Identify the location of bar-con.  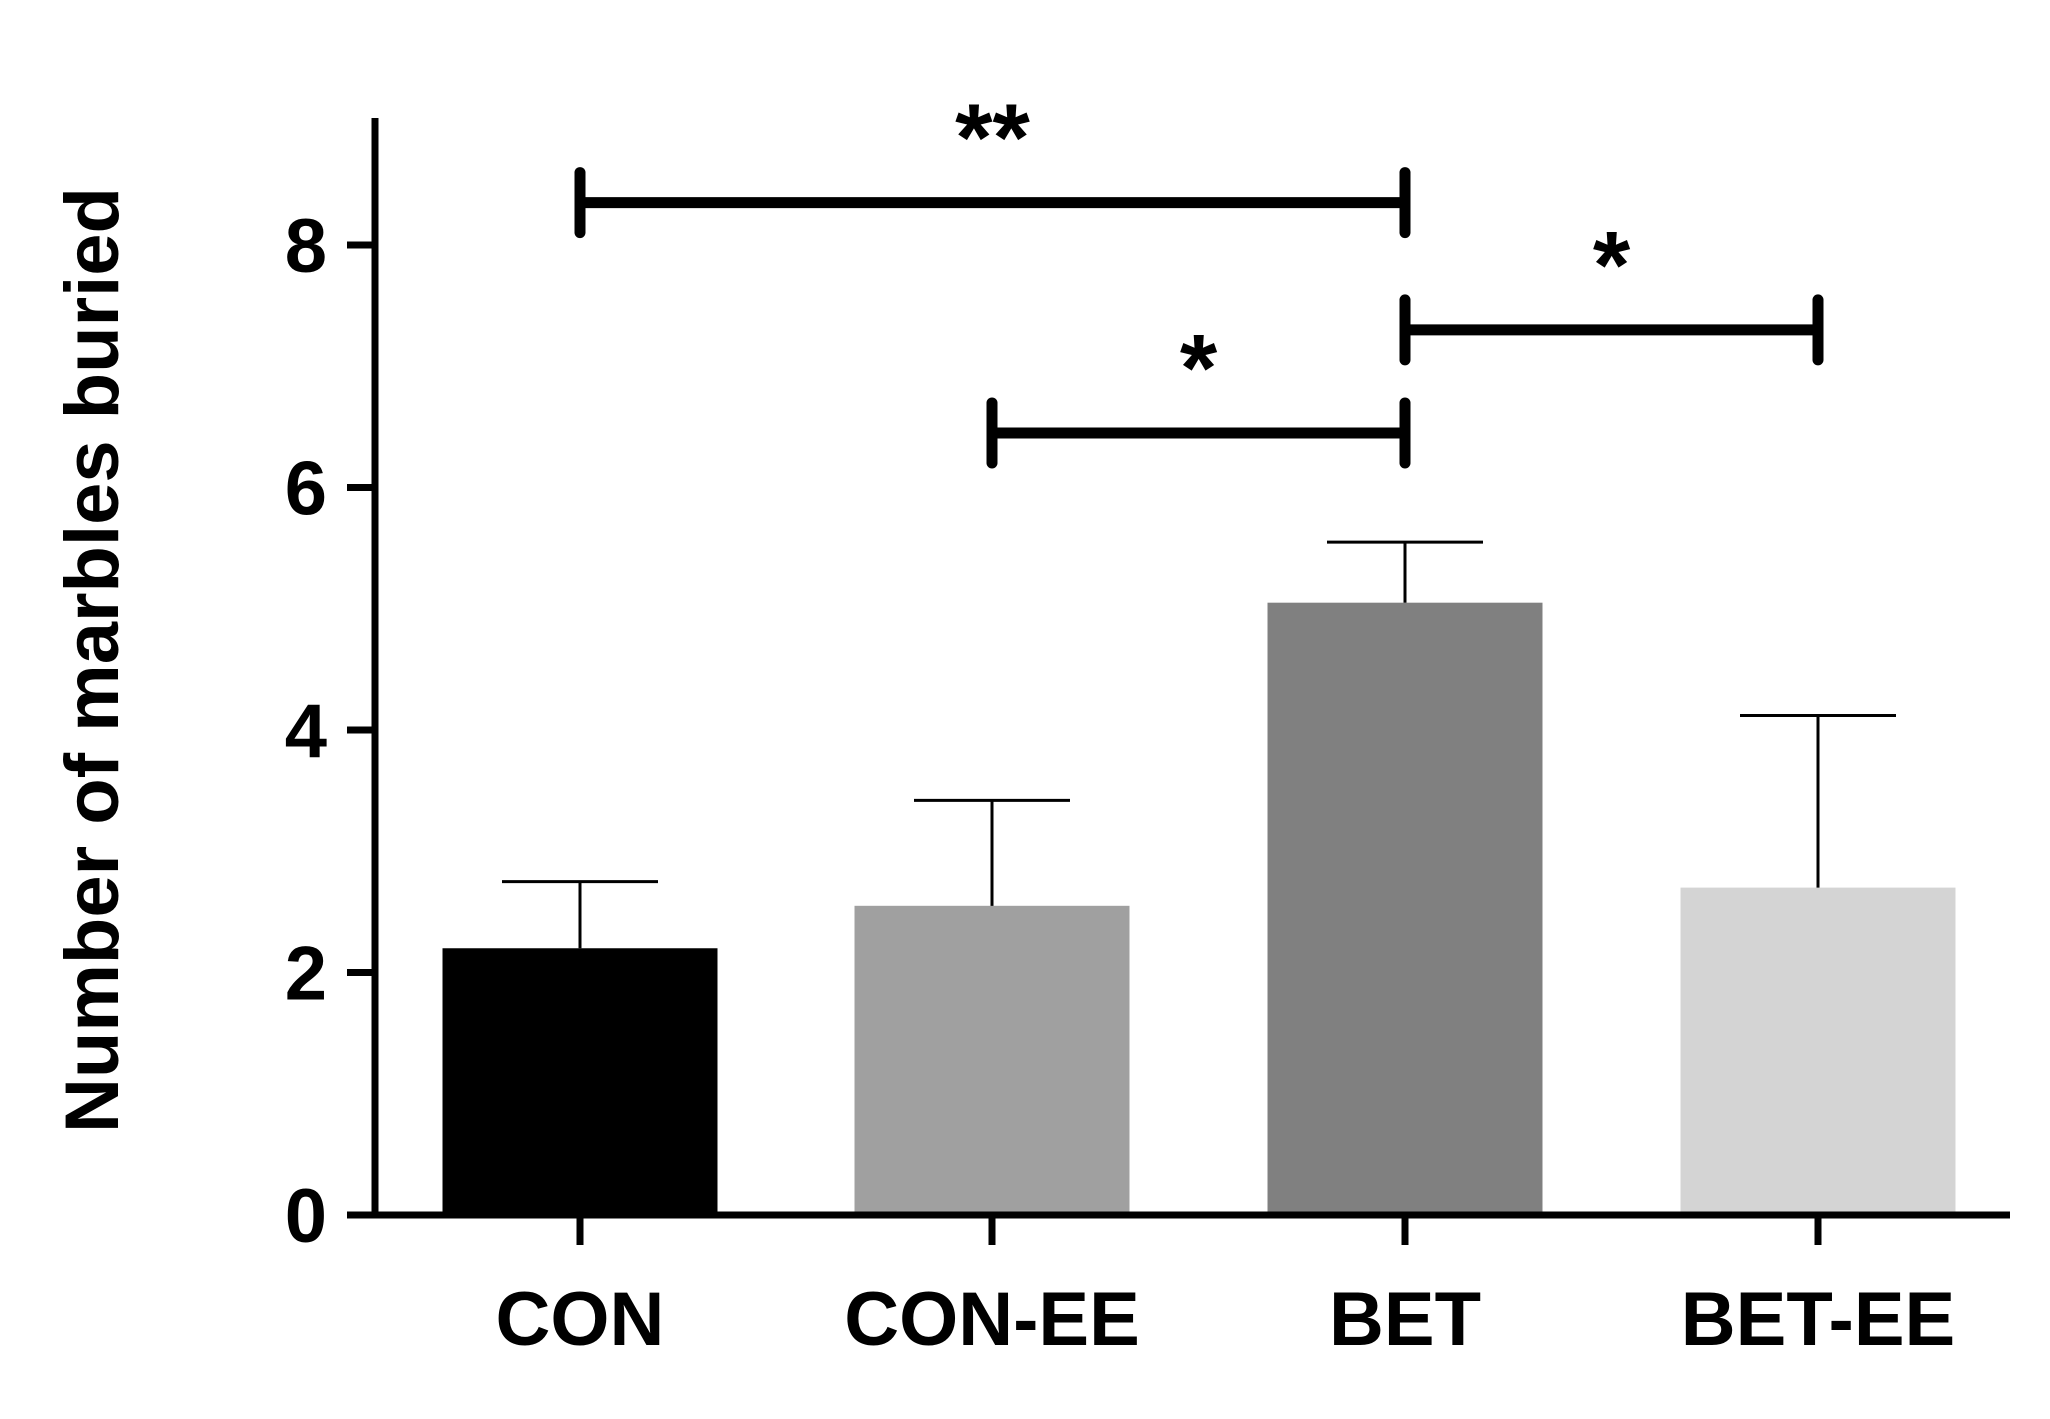
(580, 1081).